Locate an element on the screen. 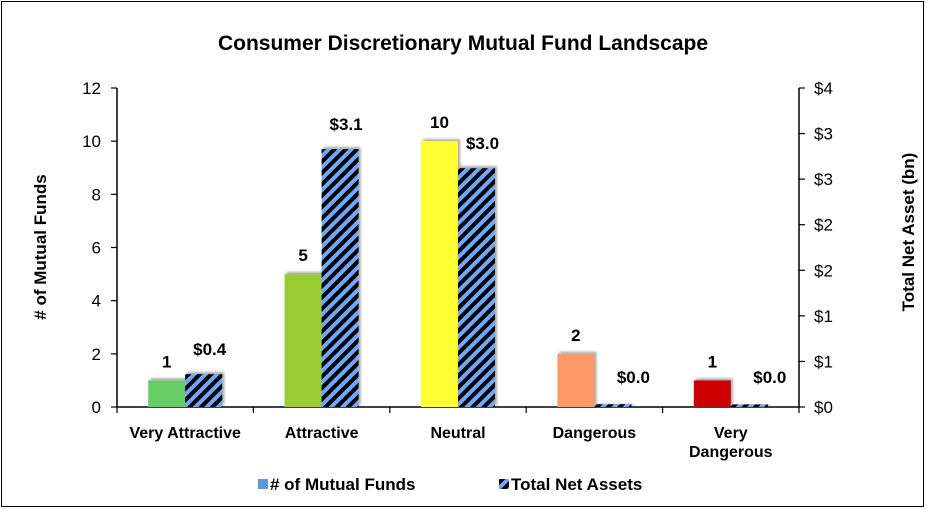 The width and height of the screenshot is (927, 510). y2-tick-label: $0 is located at coordinates (823, 407).